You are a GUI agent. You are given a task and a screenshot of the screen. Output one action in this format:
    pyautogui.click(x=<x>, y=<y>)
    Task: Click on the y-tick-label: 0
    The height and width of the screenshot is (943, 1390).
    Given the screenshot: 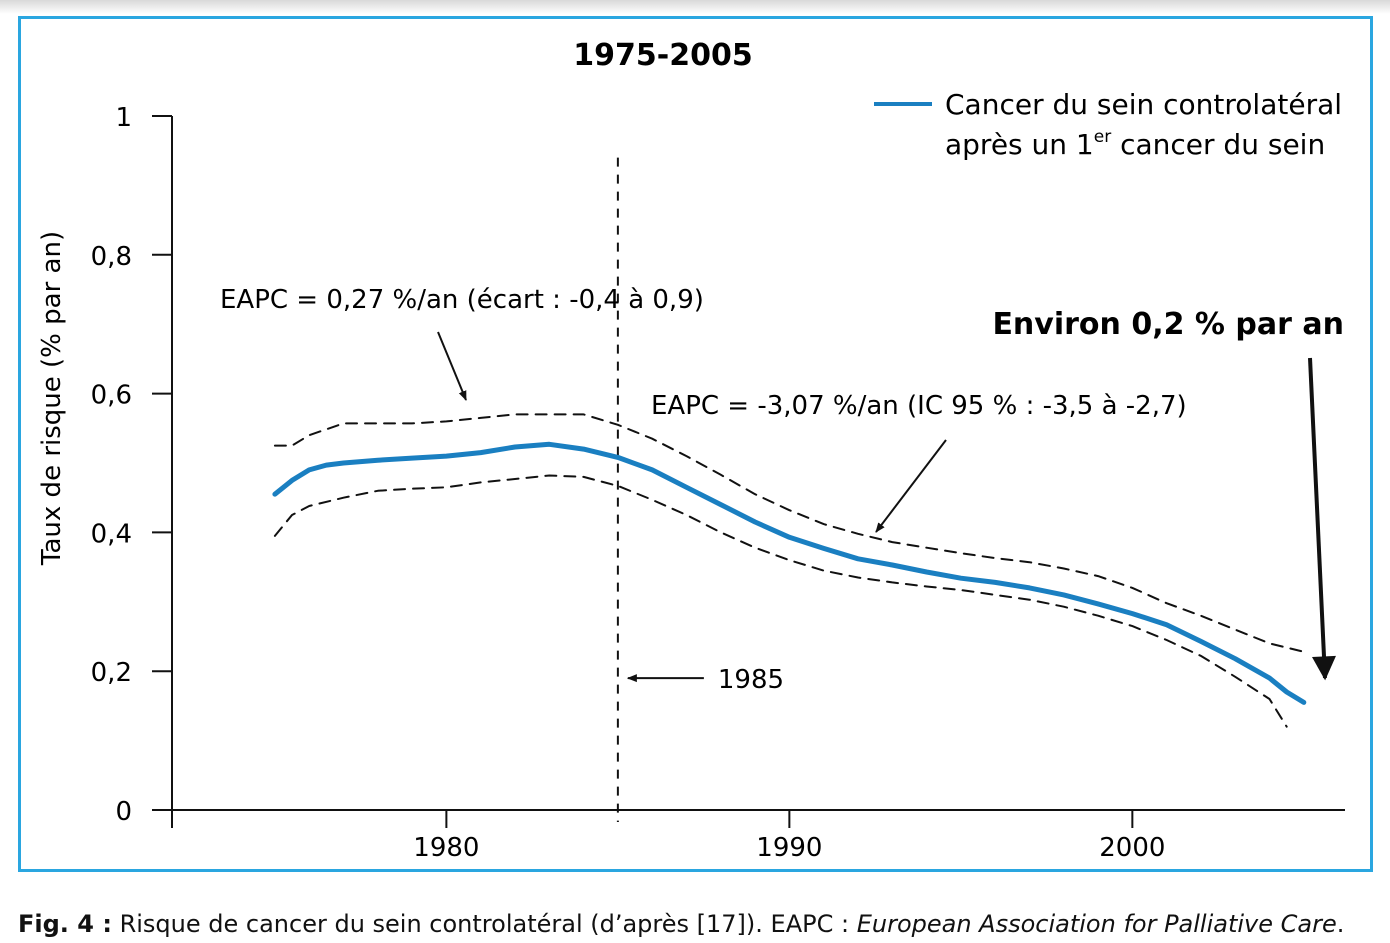 What is the action you would take?
    pyautogui.click(x=123, y=812)
    